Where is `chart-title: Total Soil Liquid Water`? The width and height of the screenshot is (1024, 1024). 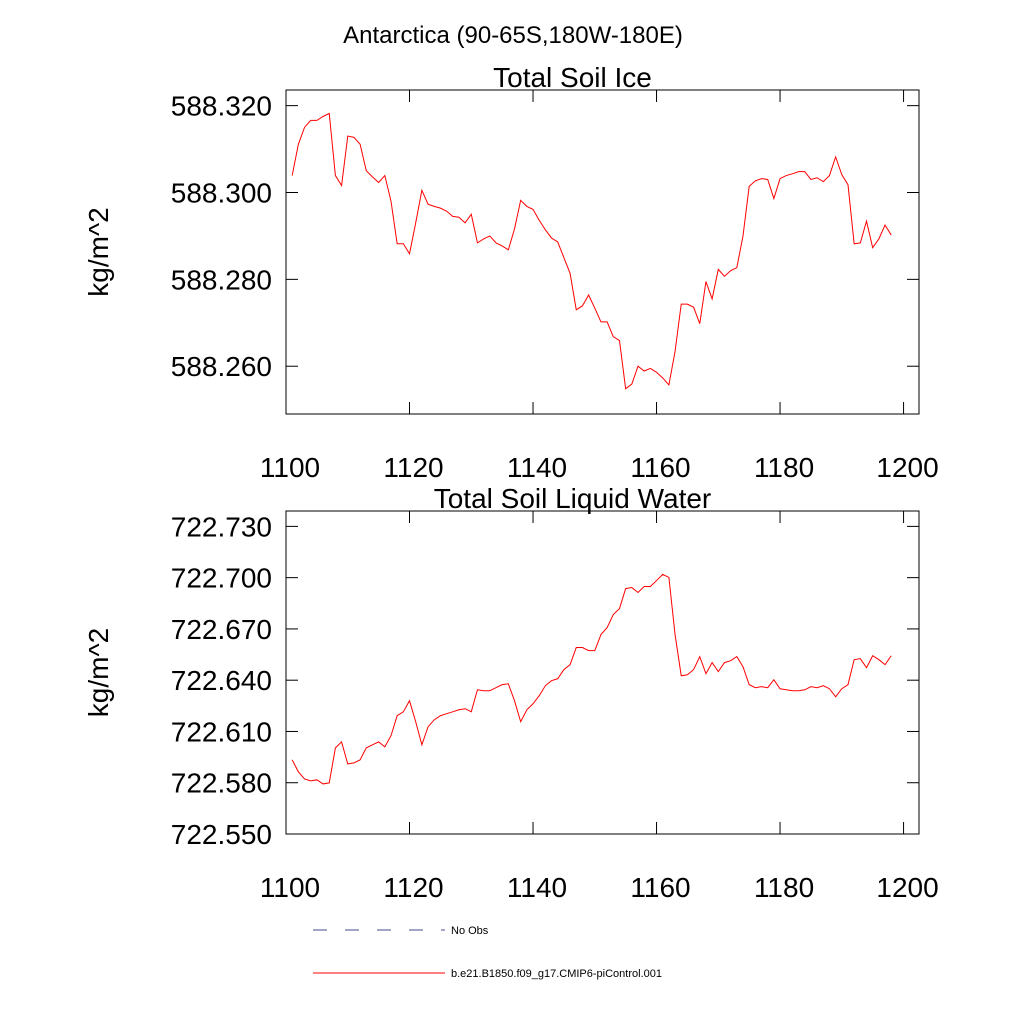 chart-title: Total Soil Liquid Water is located at coordinates (573, 498).